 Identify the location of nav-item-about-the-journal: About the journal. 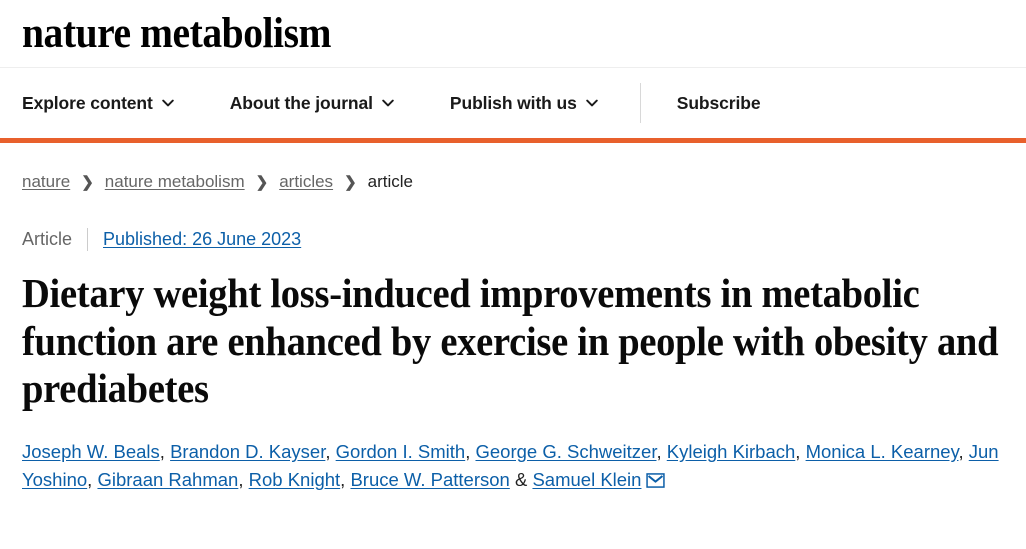
(311, 103).